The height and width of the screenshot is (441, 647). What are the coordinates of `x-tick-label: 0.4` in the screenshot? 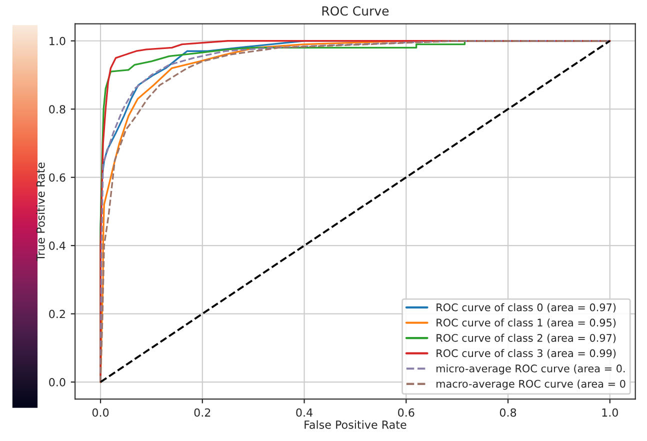 It's located at (304, 412).